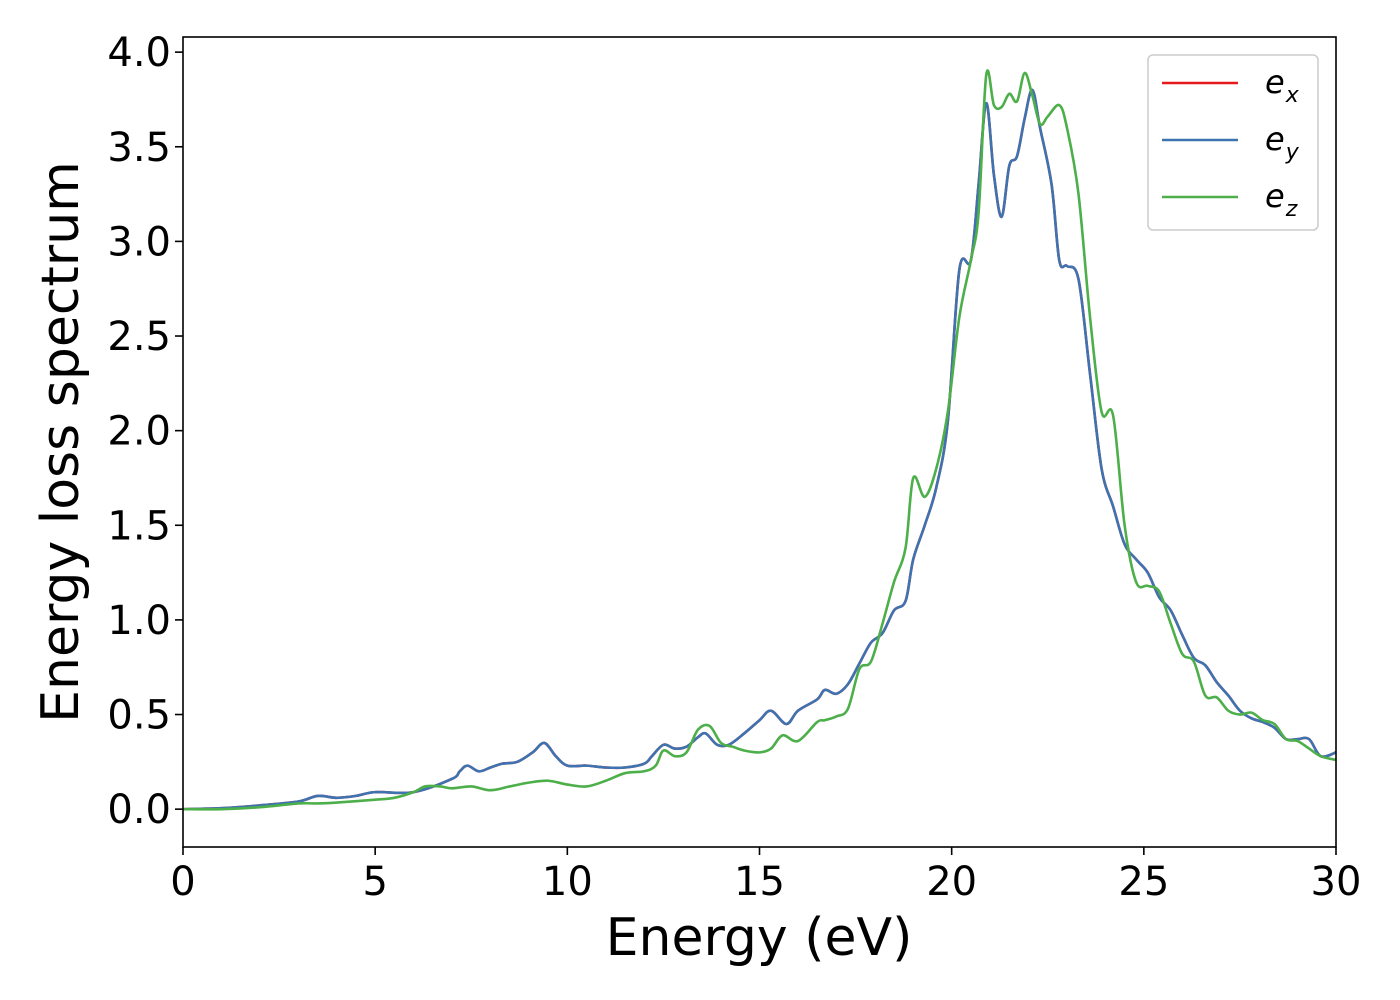 Image resolution: width=1400 pixels, height=1000 pixels. I want to click on y-tick-label: 0.5, so click(139, 716).